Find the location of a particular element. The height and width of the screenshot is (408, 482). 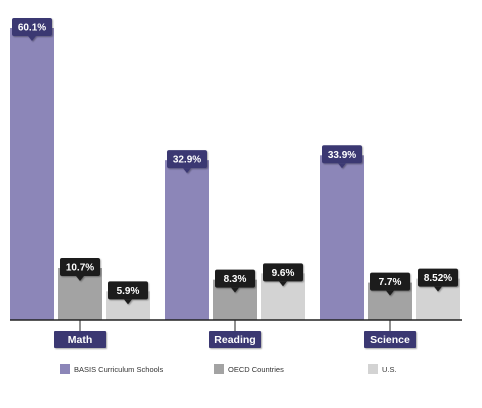

category-label-math: Math is located at coordinates (80, 339).